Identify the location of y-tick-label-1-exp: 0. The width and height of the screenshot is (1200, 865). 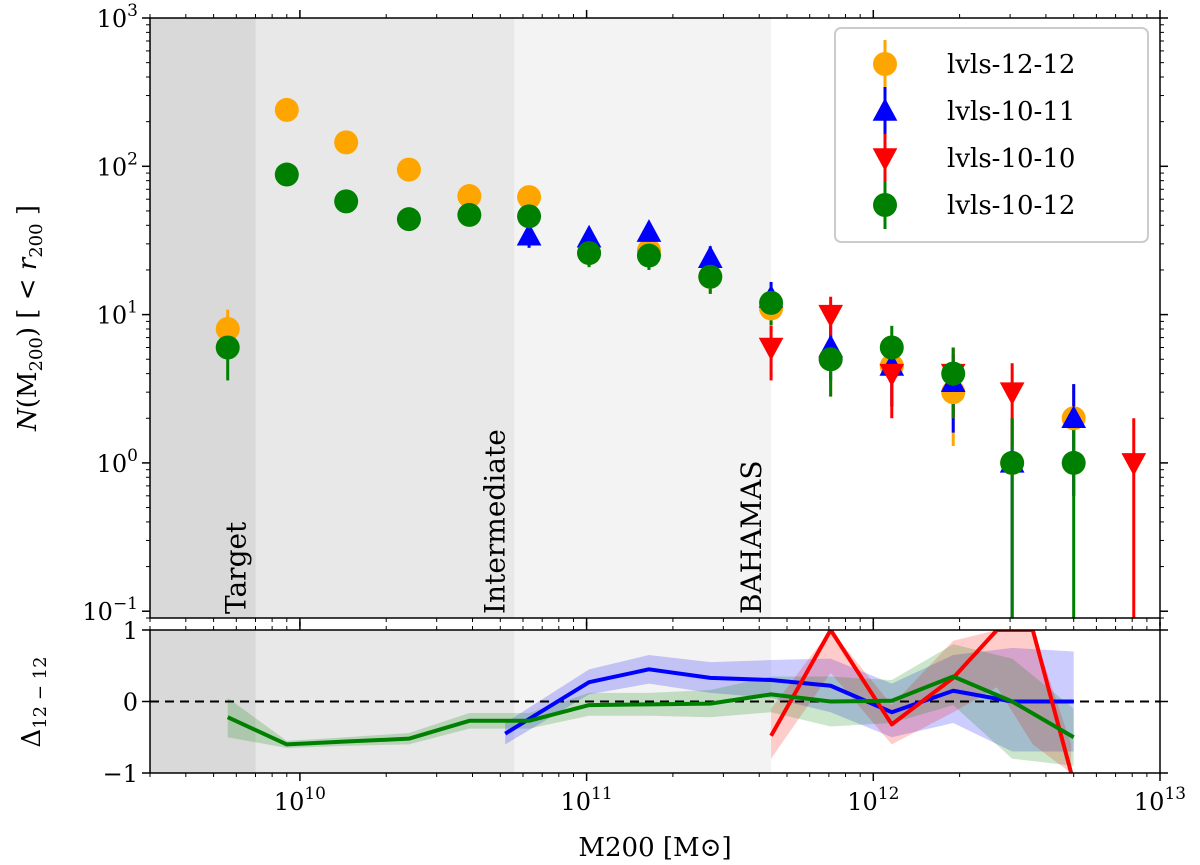
(132, 456).